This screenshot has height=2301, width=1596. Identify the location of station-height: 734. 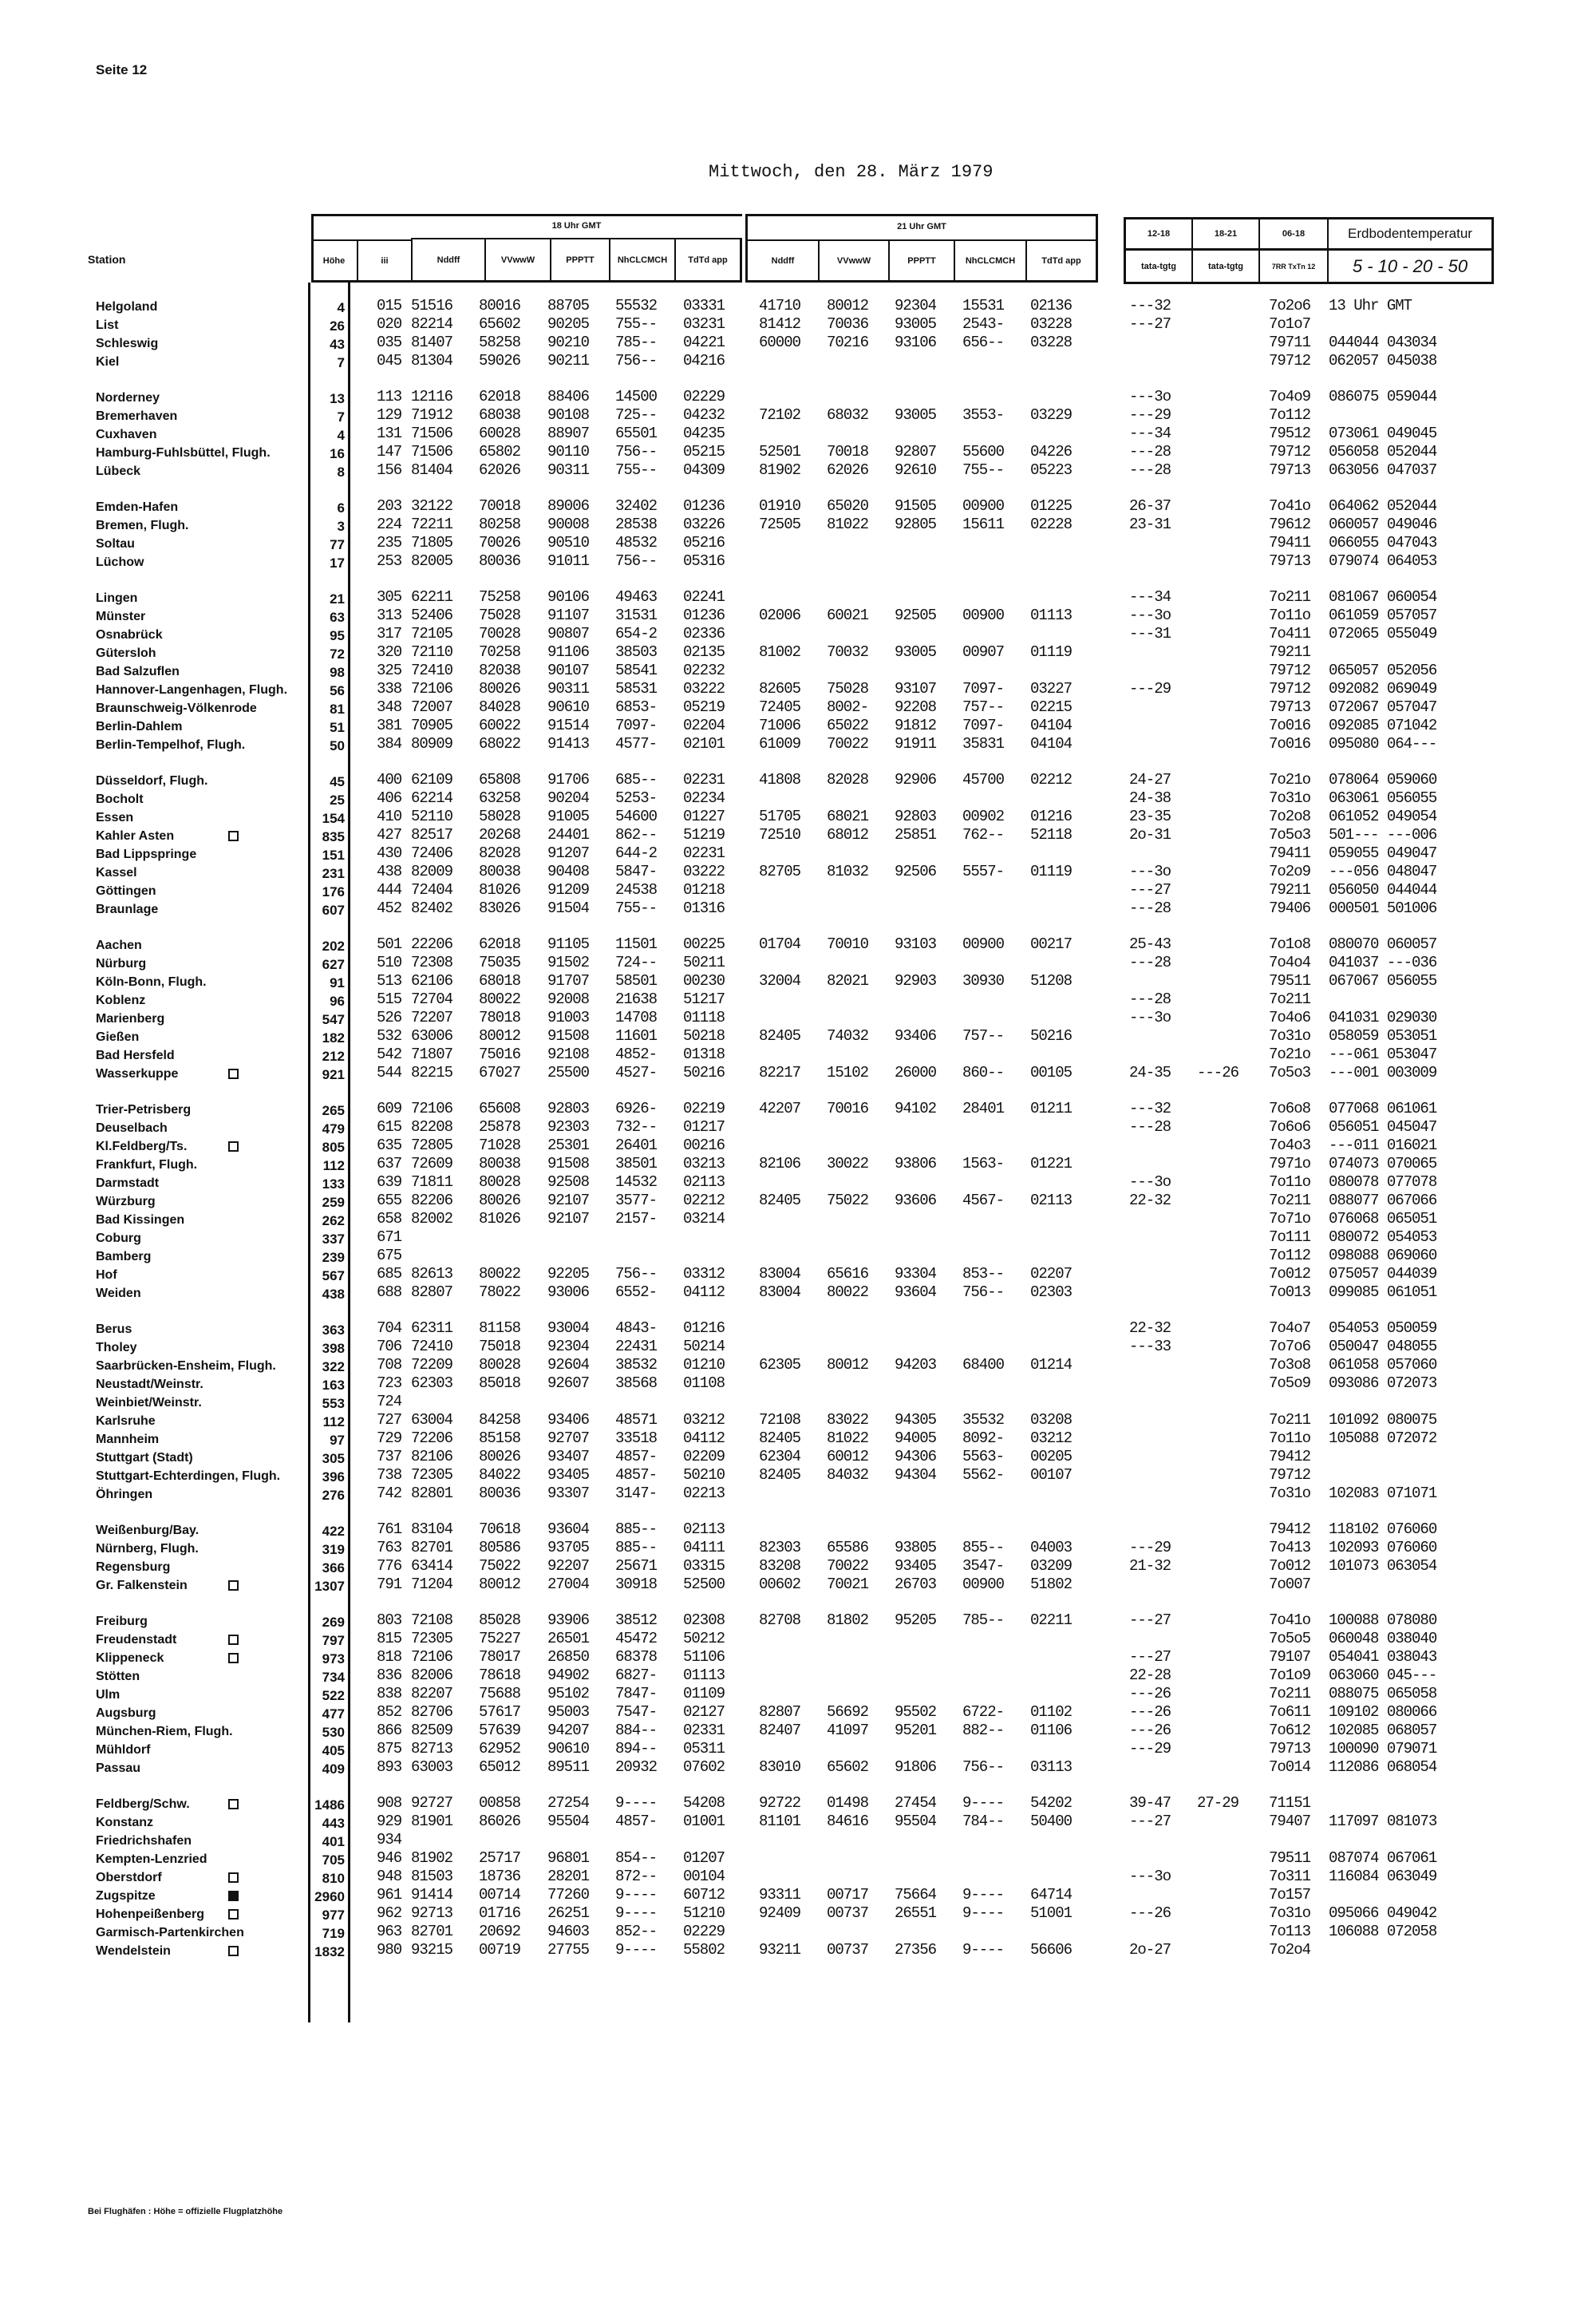
(333, 1677).